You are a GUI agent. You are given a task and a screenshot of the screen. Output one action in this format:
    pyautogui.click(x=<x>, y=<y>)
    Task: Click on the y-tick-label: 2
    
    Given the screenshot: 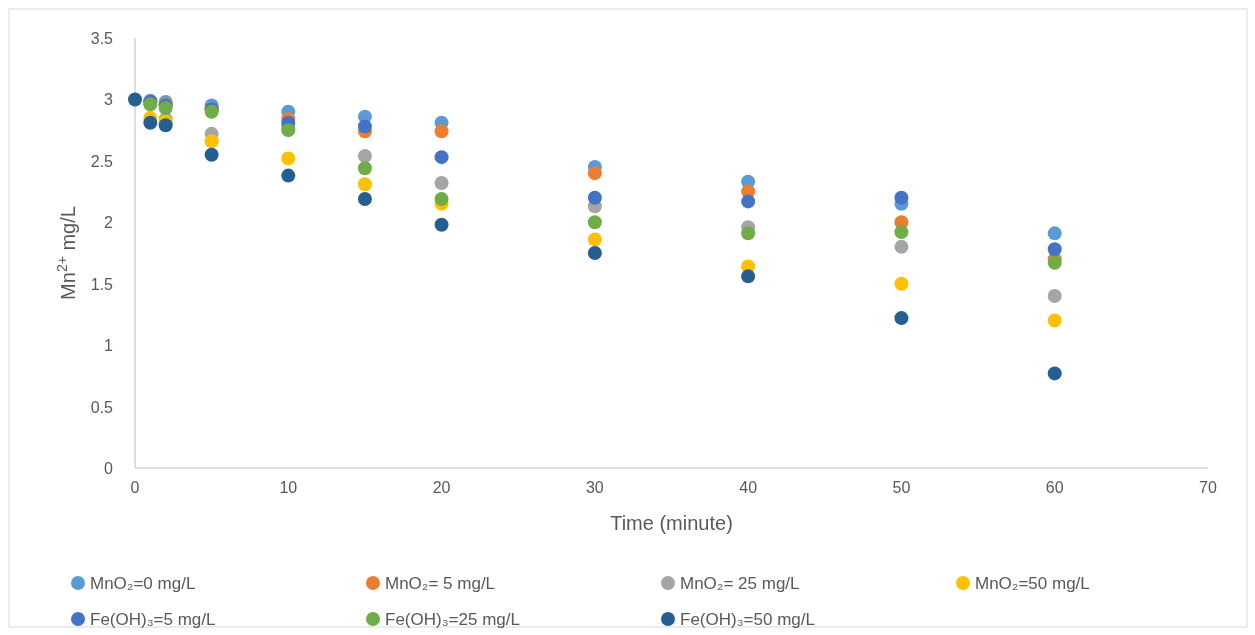 What is the action you would take?
    pyautogui.click(x=109, y=223)
    